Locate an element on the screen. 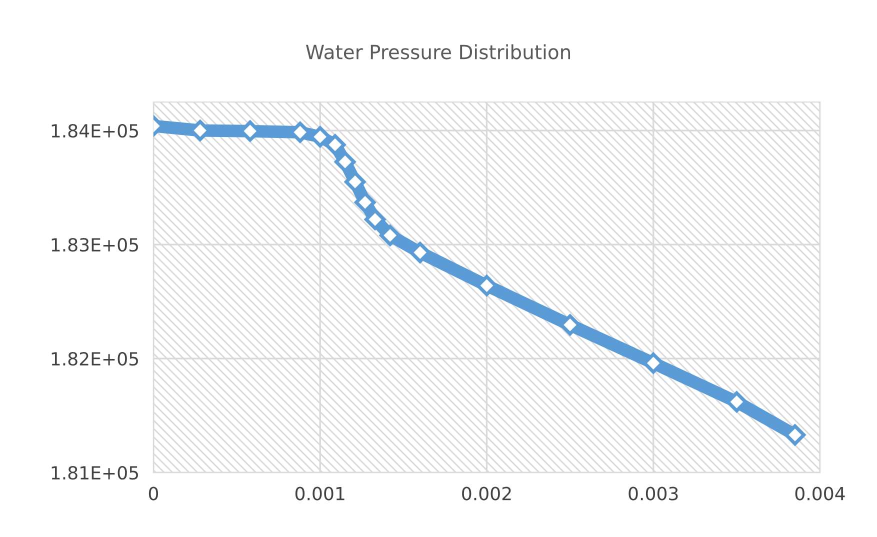 This screenshot has height=537, width=877. y-tick-label: 1.82E+05 is located at coordinates (95, 359).